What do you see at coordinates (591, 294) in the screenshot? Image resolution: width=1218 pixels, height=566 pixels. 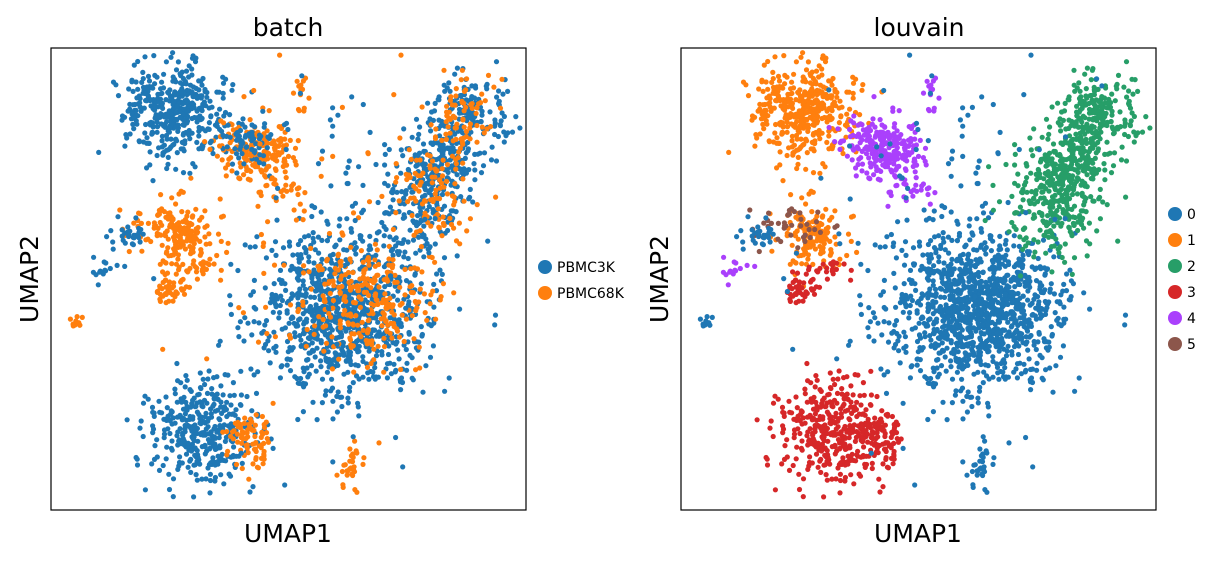 I see `legend-label: PBMC68K` at bounding box center [591, 294].